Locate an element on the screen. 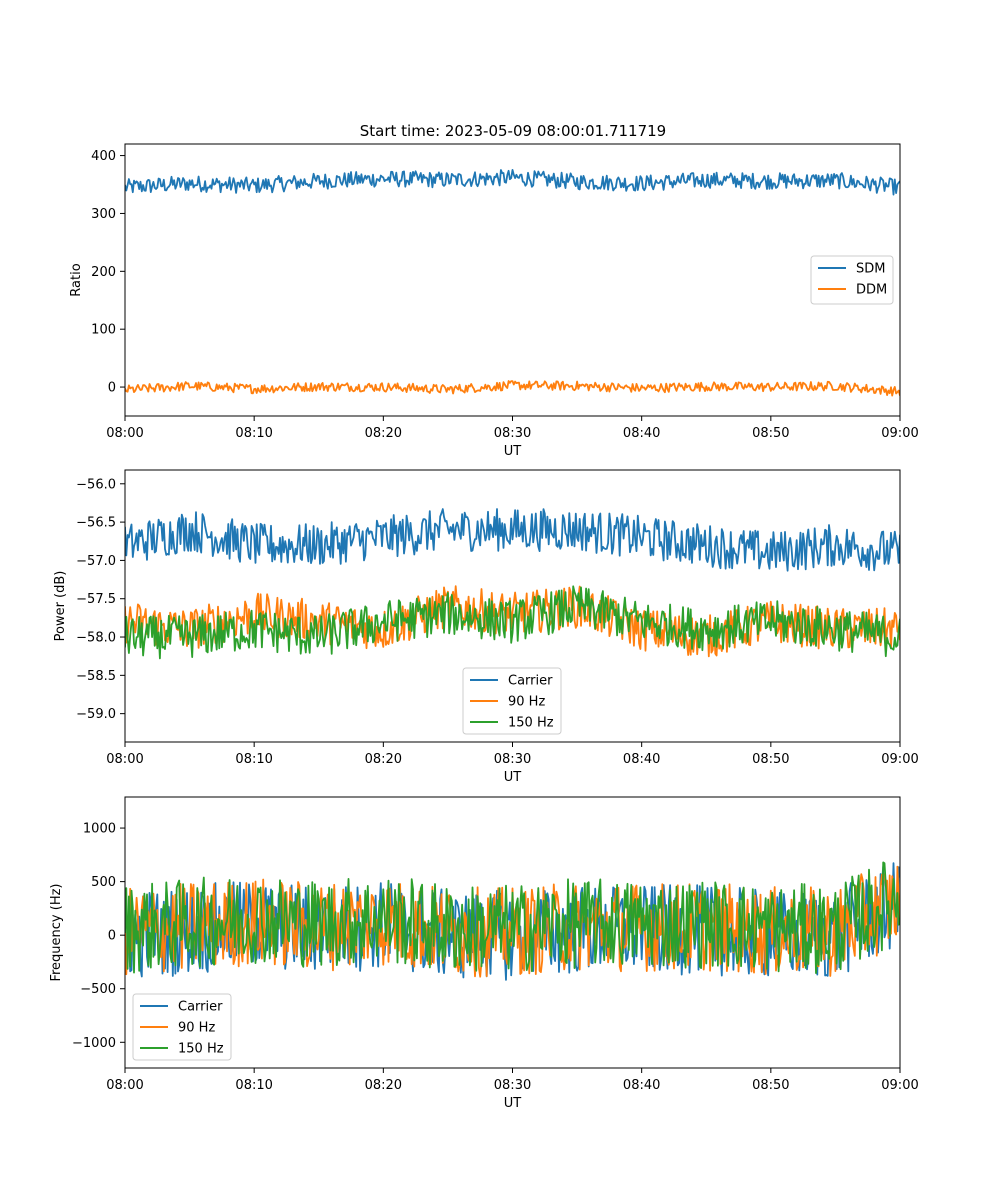  y-tick-label: −58.0 is located at coordinates (96, 638).